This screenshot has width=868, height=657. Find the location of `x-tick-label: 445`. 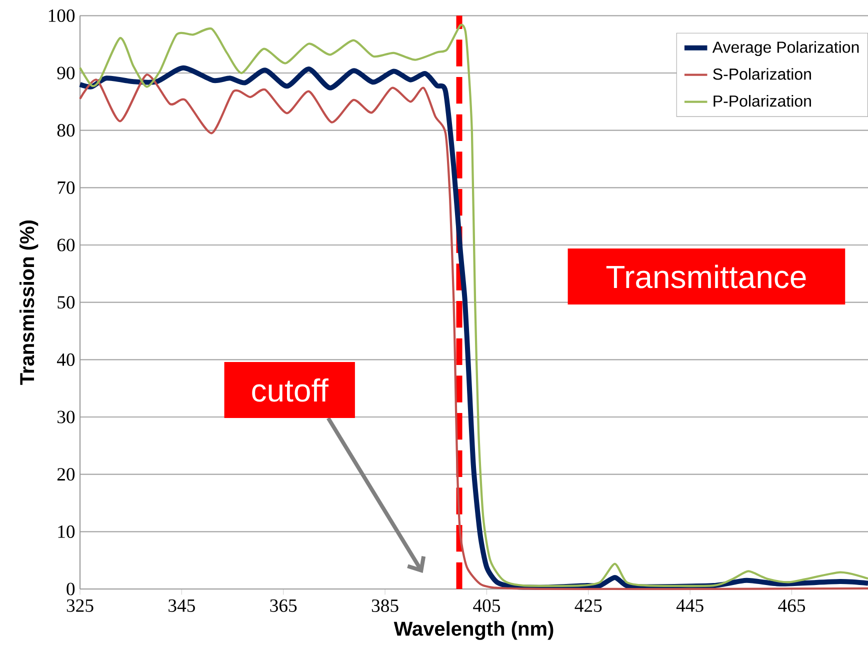

x-tick-label: 445 is located at coordinates (690, 605).